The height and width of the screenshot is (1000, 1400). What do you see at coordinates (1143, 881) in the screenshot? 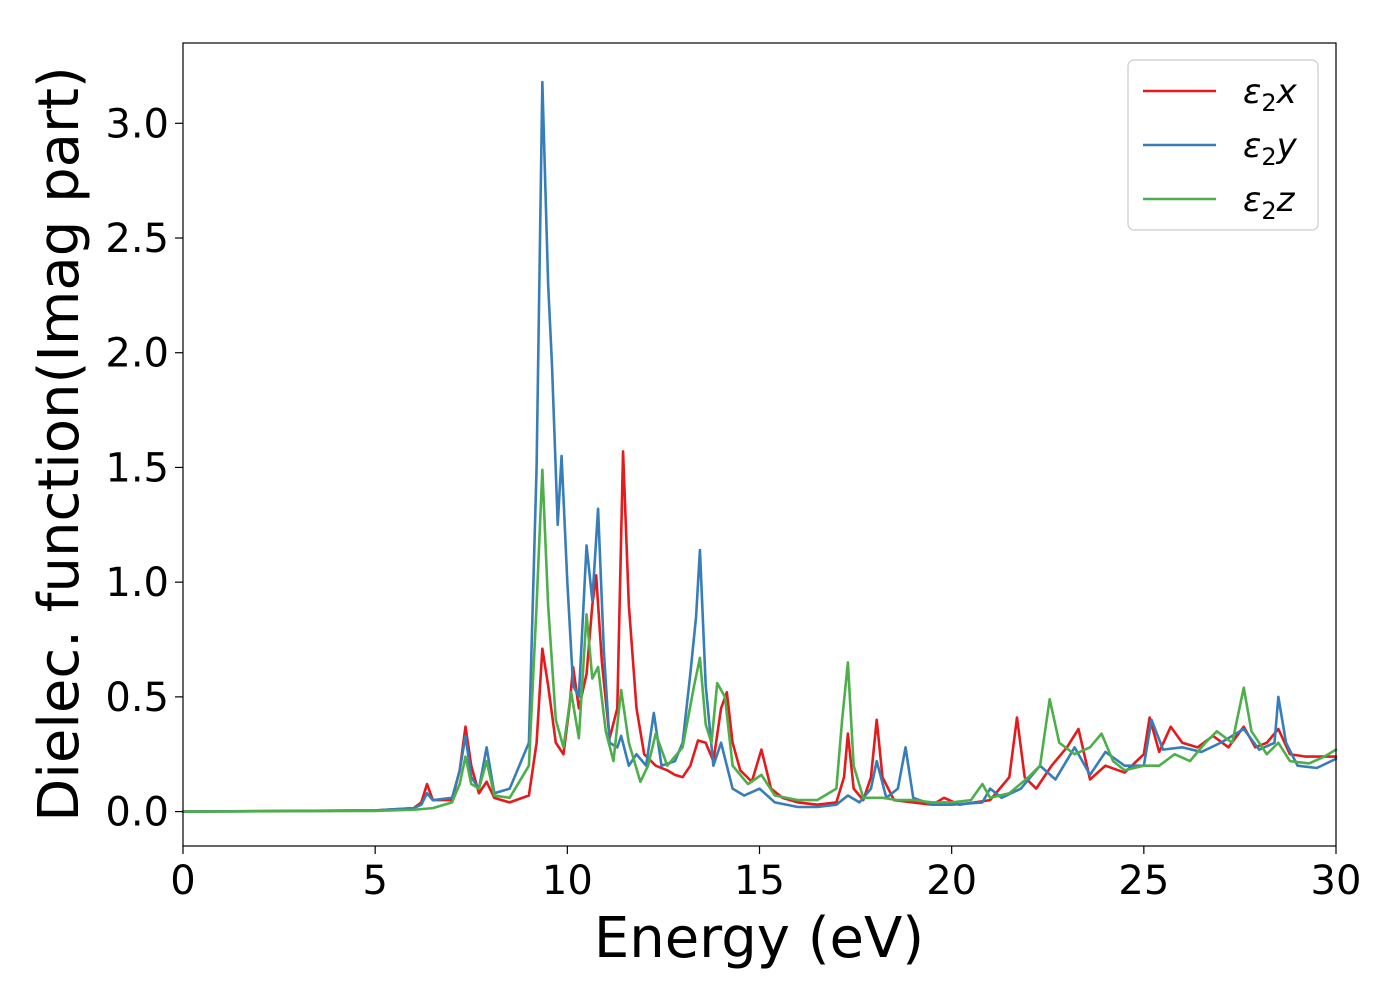
I see `x-tick-label: 25` at bounding box center [1143, 881].